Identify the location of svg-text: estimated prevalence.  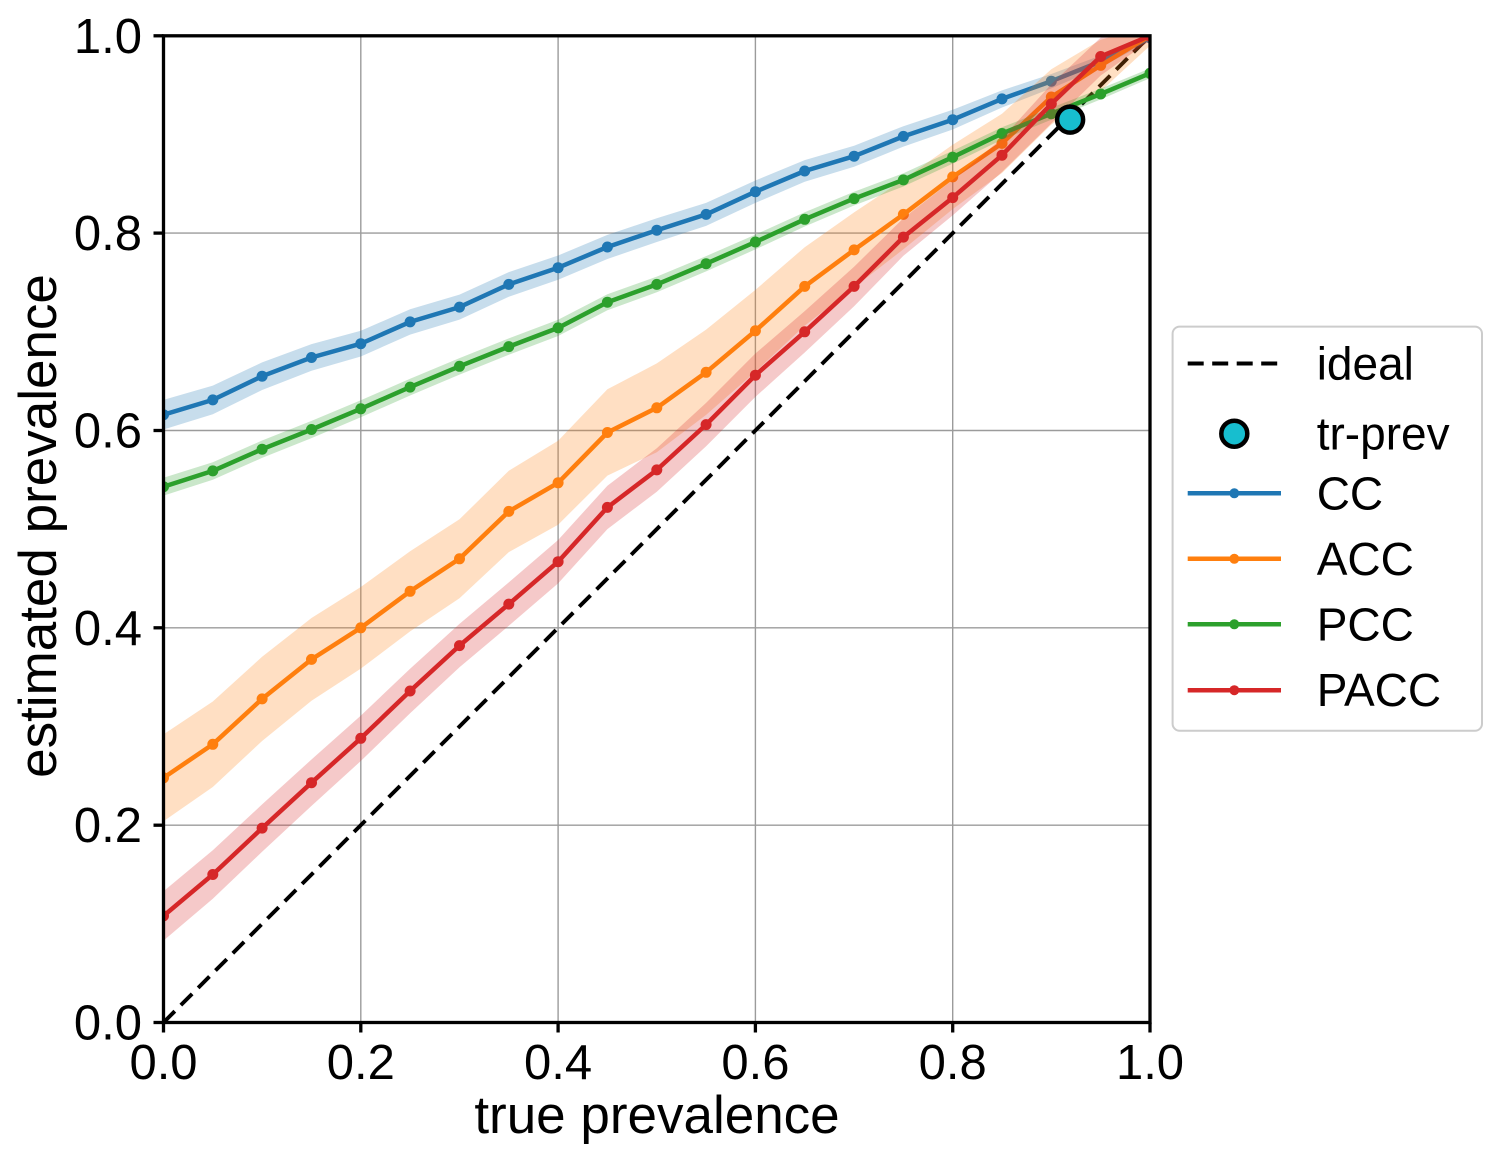
(38, 526).